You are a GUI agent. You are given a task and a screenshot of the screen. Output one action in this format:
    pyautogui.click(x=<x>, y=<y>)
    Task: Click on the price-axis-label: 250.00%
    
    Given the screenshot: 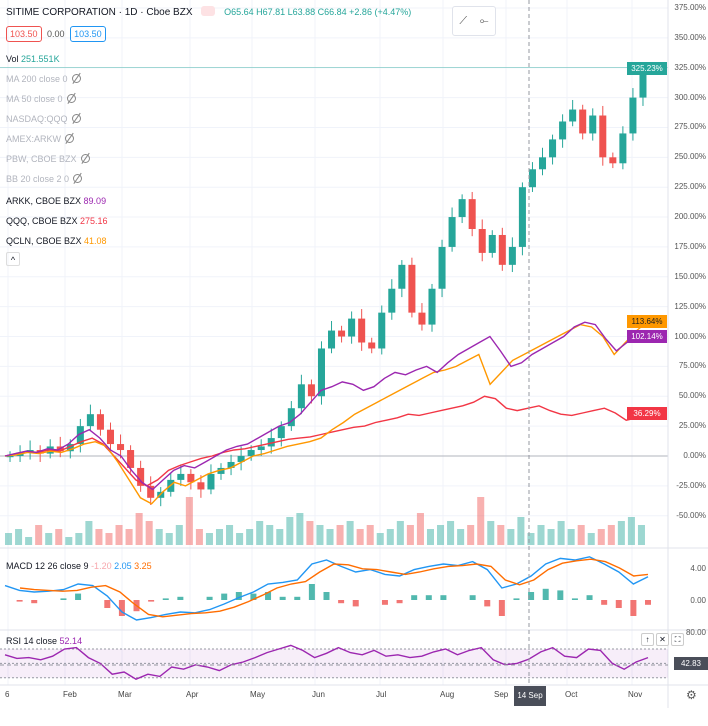 What is the action you would take?
    pyautogui.click(x=690, y=157)
    